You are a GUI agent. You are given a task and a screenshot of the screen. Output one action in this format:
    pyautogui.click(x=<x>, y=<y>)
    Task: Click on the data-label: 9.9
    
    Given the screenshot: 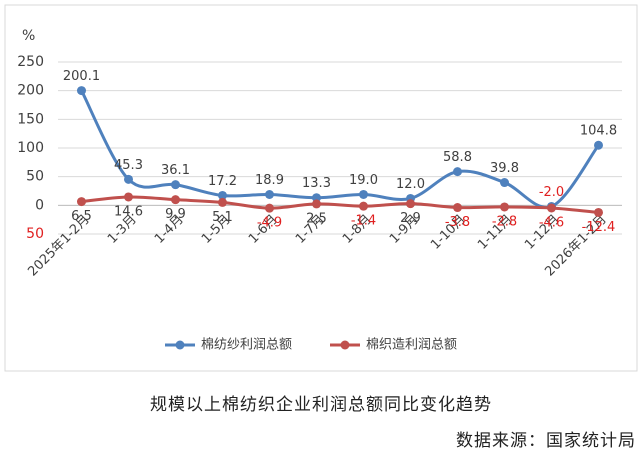 What is the action you would take?
    pyautogui.click(x=175, y=214)
    